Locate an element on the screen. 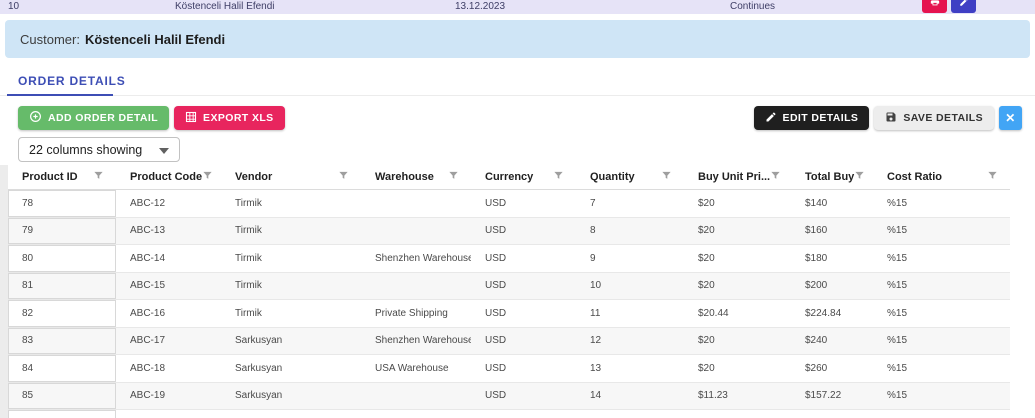  product-id-cell: 86 is located at coordinates (62, 414).